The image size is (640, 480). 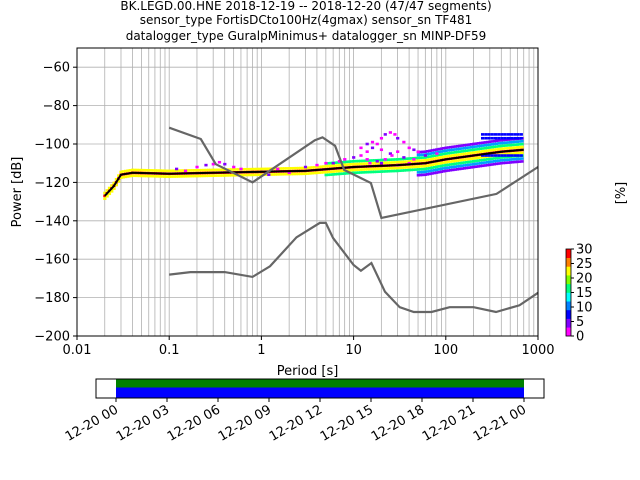 I want to click on timeline-coverage-bar, so click(x=320, y=383).